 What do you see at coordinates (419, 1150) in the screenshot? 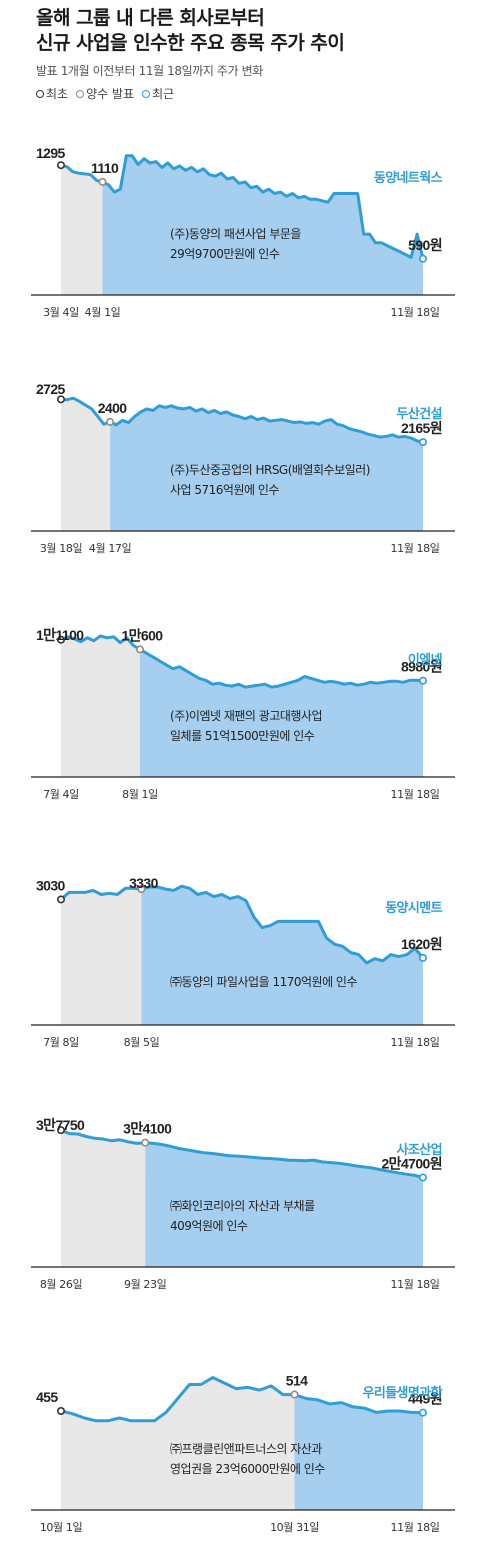
I see `company-name: 사조산업` at bounding box center [419, 1150].